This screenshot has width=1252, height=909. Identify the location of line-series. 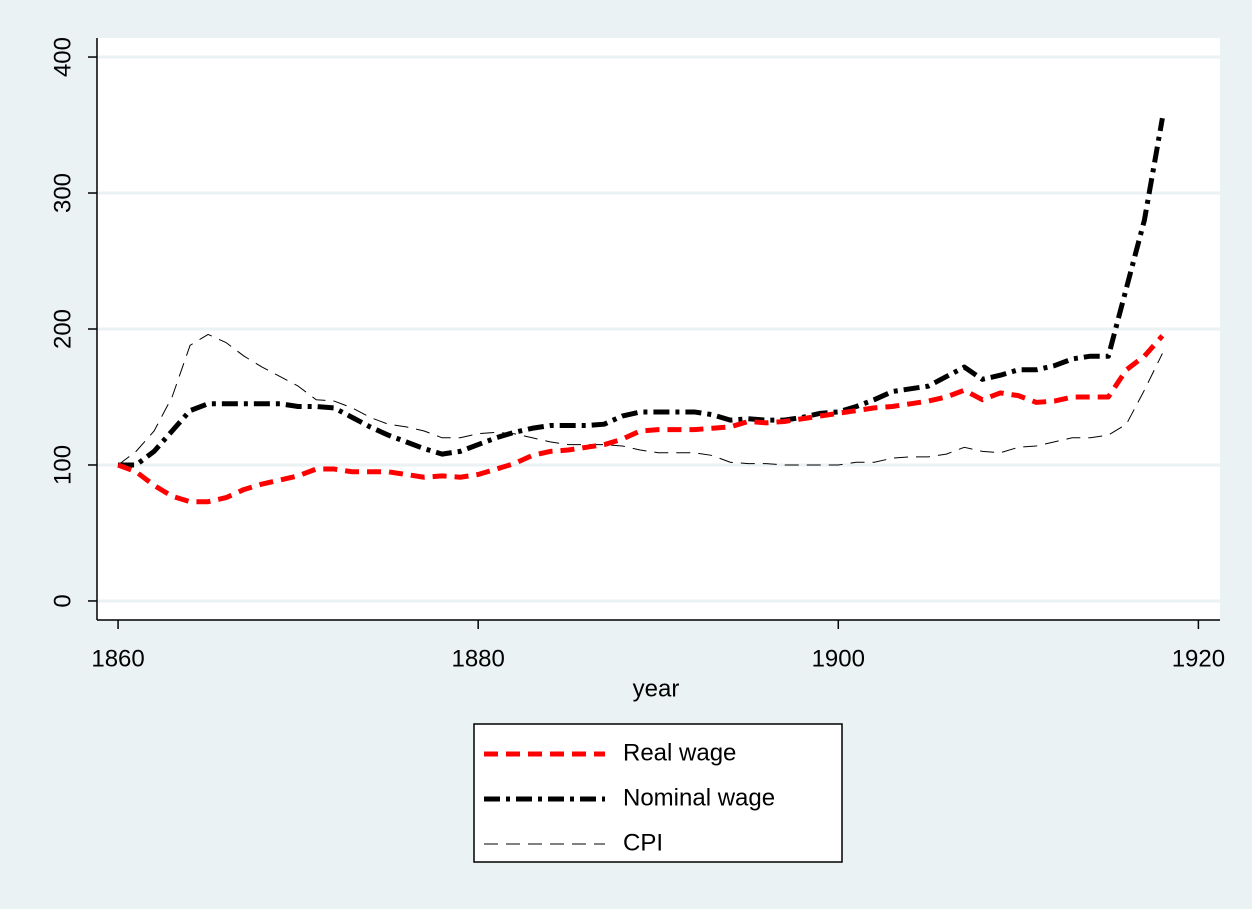
(640, 399).